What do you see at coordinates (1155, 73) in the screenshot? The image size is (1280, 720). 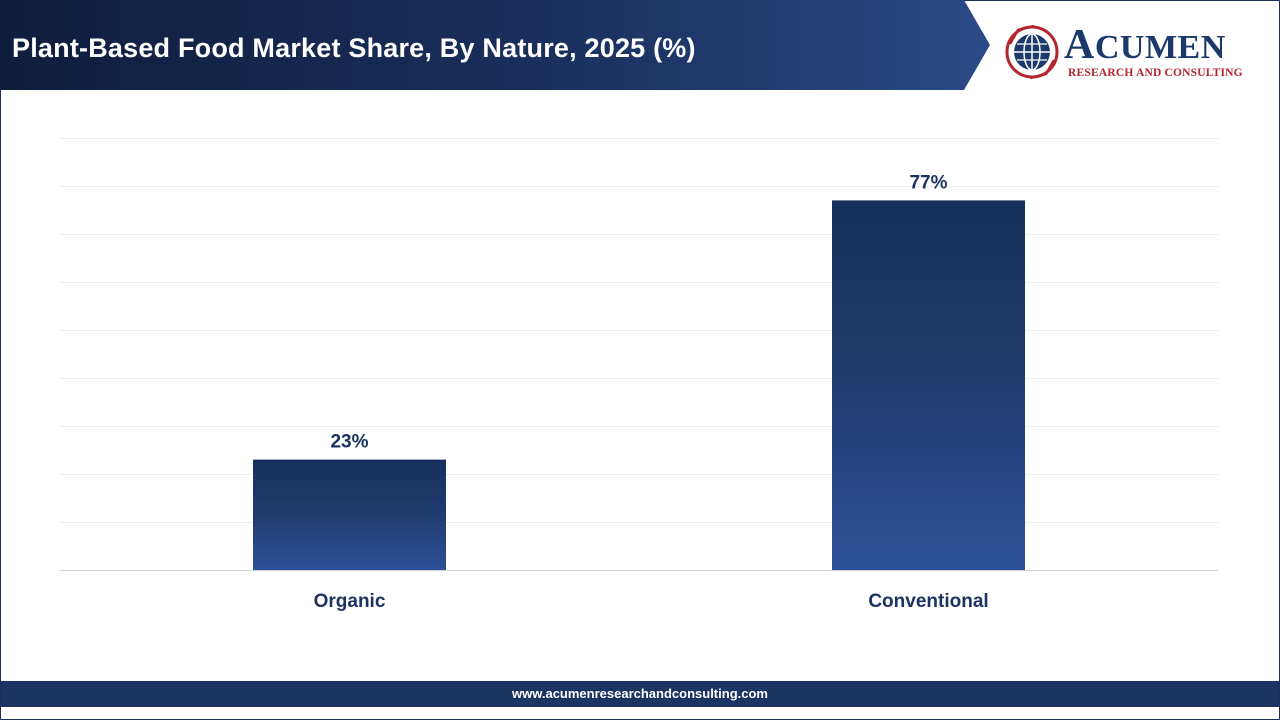 I see `brand-tagline: RESEARCH AND CONSULTING` at bounding box center [1155, 73].